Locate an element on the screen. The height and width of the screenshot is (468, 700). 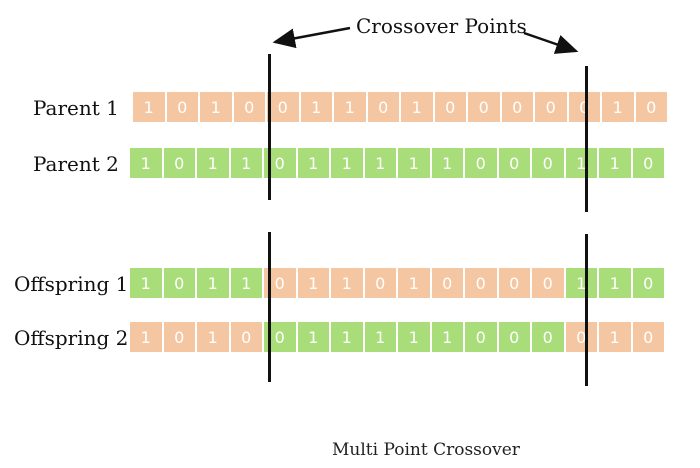
crossover-line-1-top is located at coordinates (269, 127).